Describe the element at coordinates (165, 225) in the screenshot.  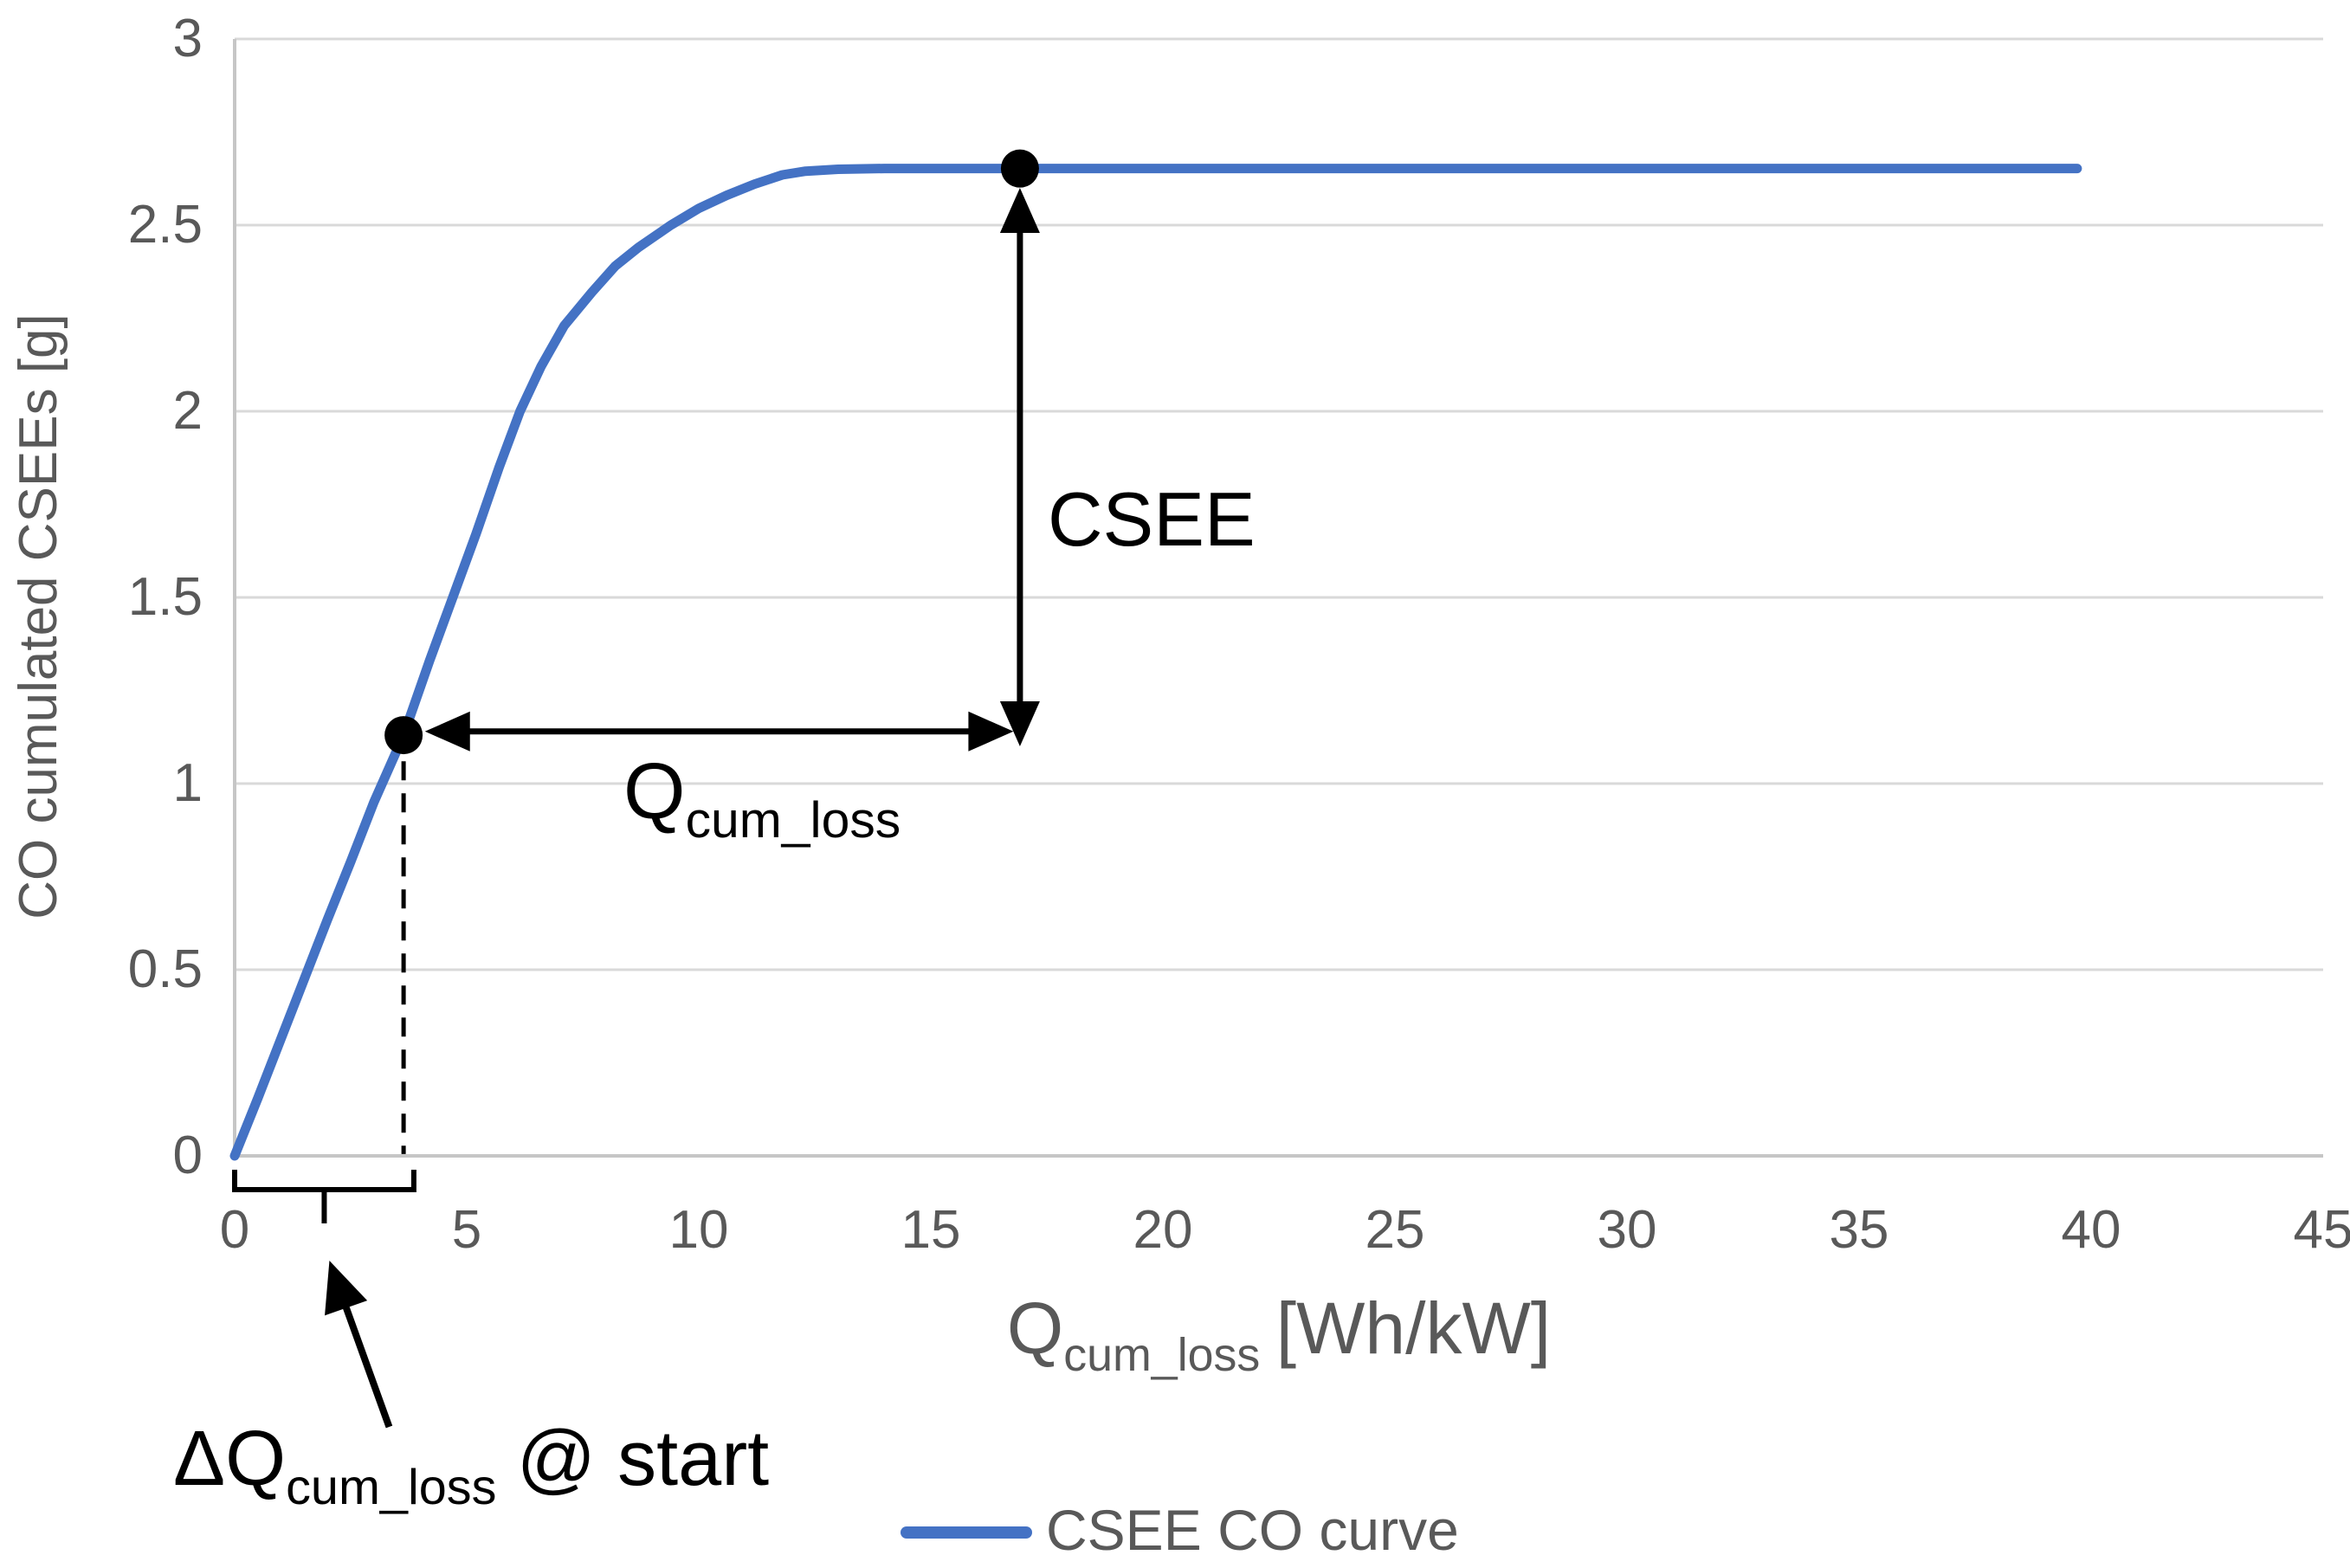
I see `y-tick-label-2.5: 2.5` at that location.